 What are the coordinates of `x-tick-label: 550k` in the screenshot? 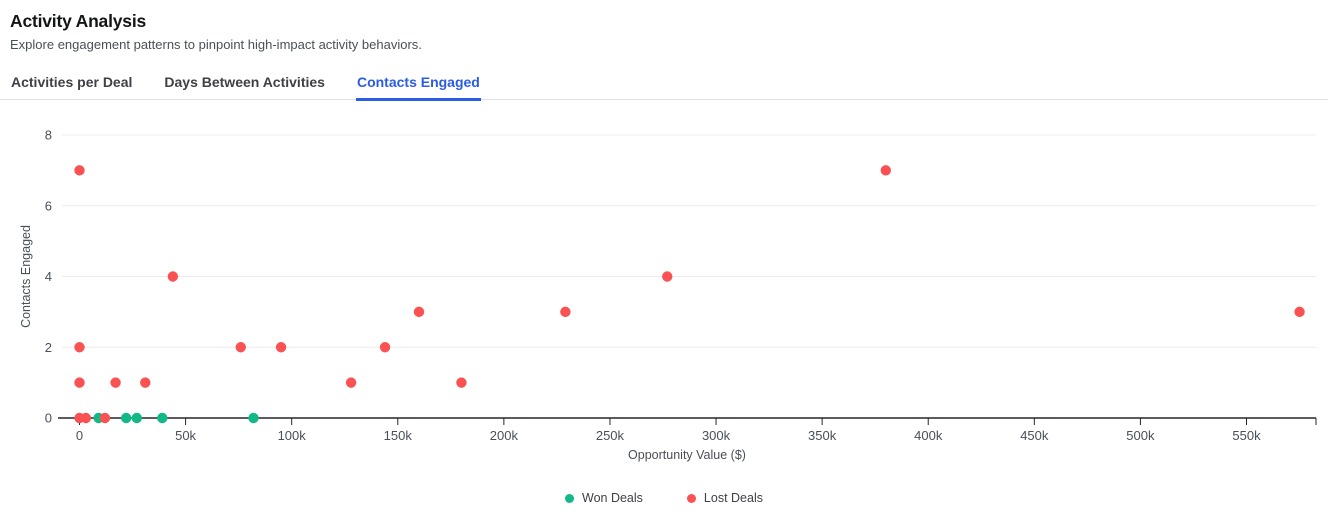 It's located at (1246, 435).